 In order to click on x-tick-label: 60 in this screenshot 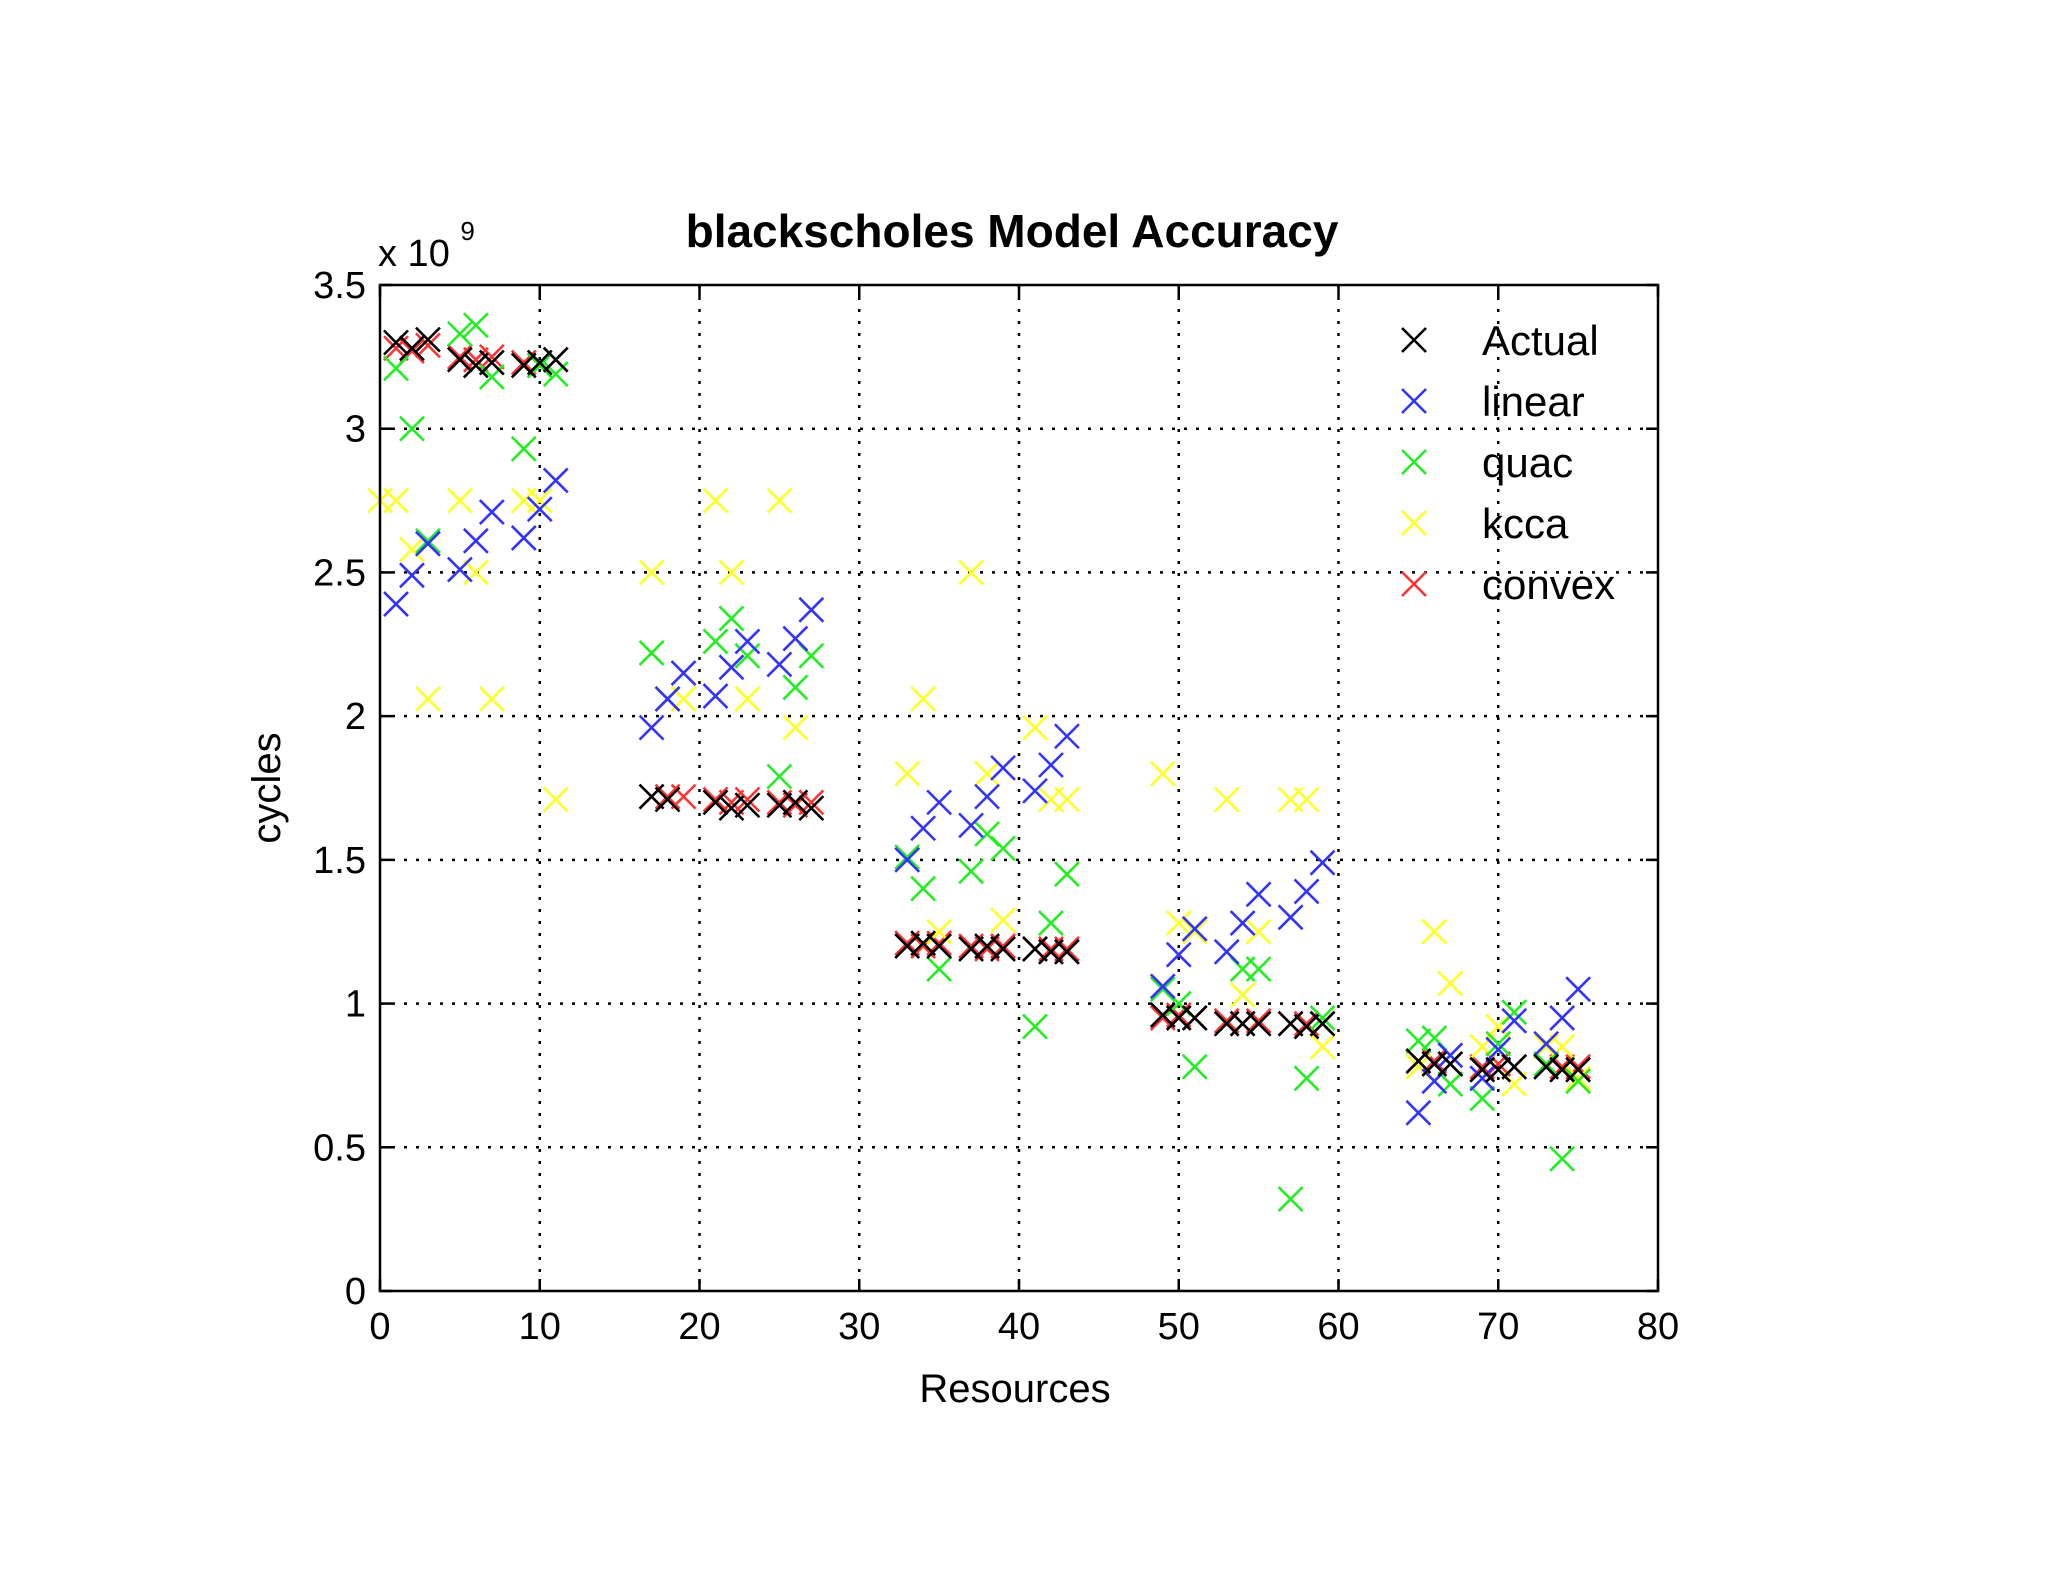, I will do `click(1338, 1327)`.